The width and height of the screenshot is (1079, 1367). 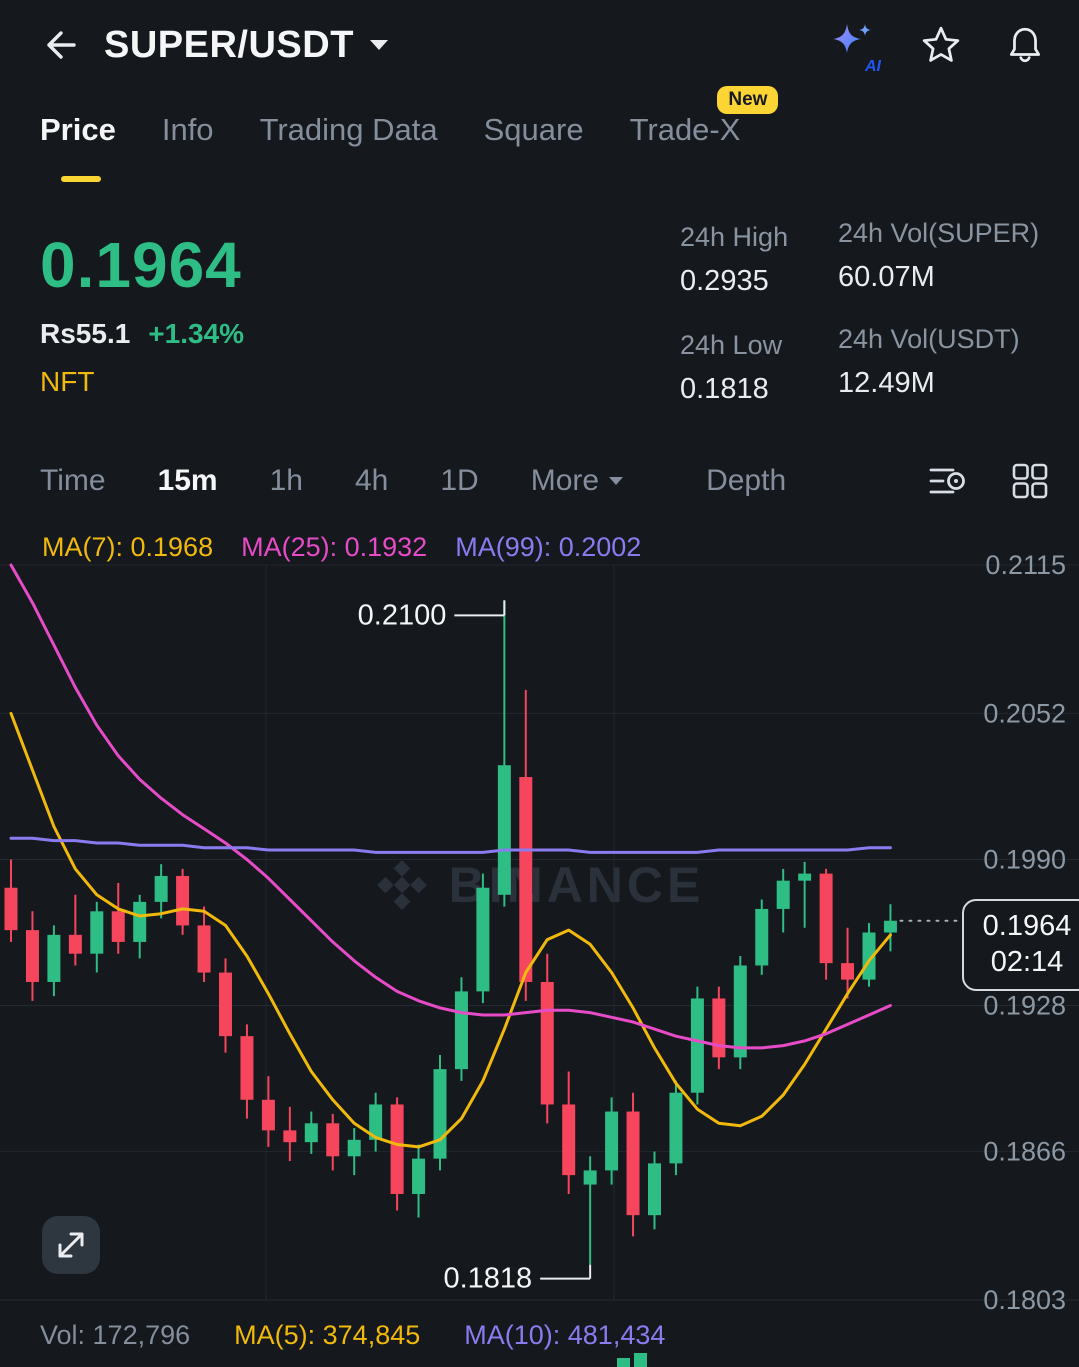 What do you see at coordinates (873, 66) in the screenshot?
I see `ai-label: AI` at bounding box center [873, 66].